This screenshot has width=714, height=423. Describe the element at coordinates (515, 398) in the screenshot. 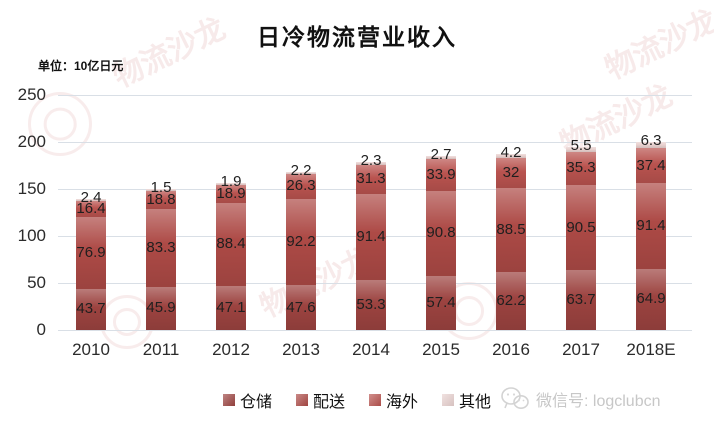

I see `wechat-icon` at that location.